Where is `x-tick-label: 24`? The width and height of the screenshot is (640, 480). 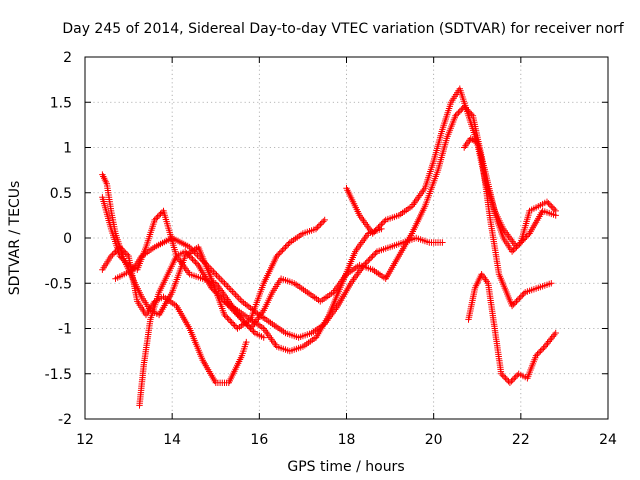 x-tick-label: 24 is located at coordinates (608, 440).